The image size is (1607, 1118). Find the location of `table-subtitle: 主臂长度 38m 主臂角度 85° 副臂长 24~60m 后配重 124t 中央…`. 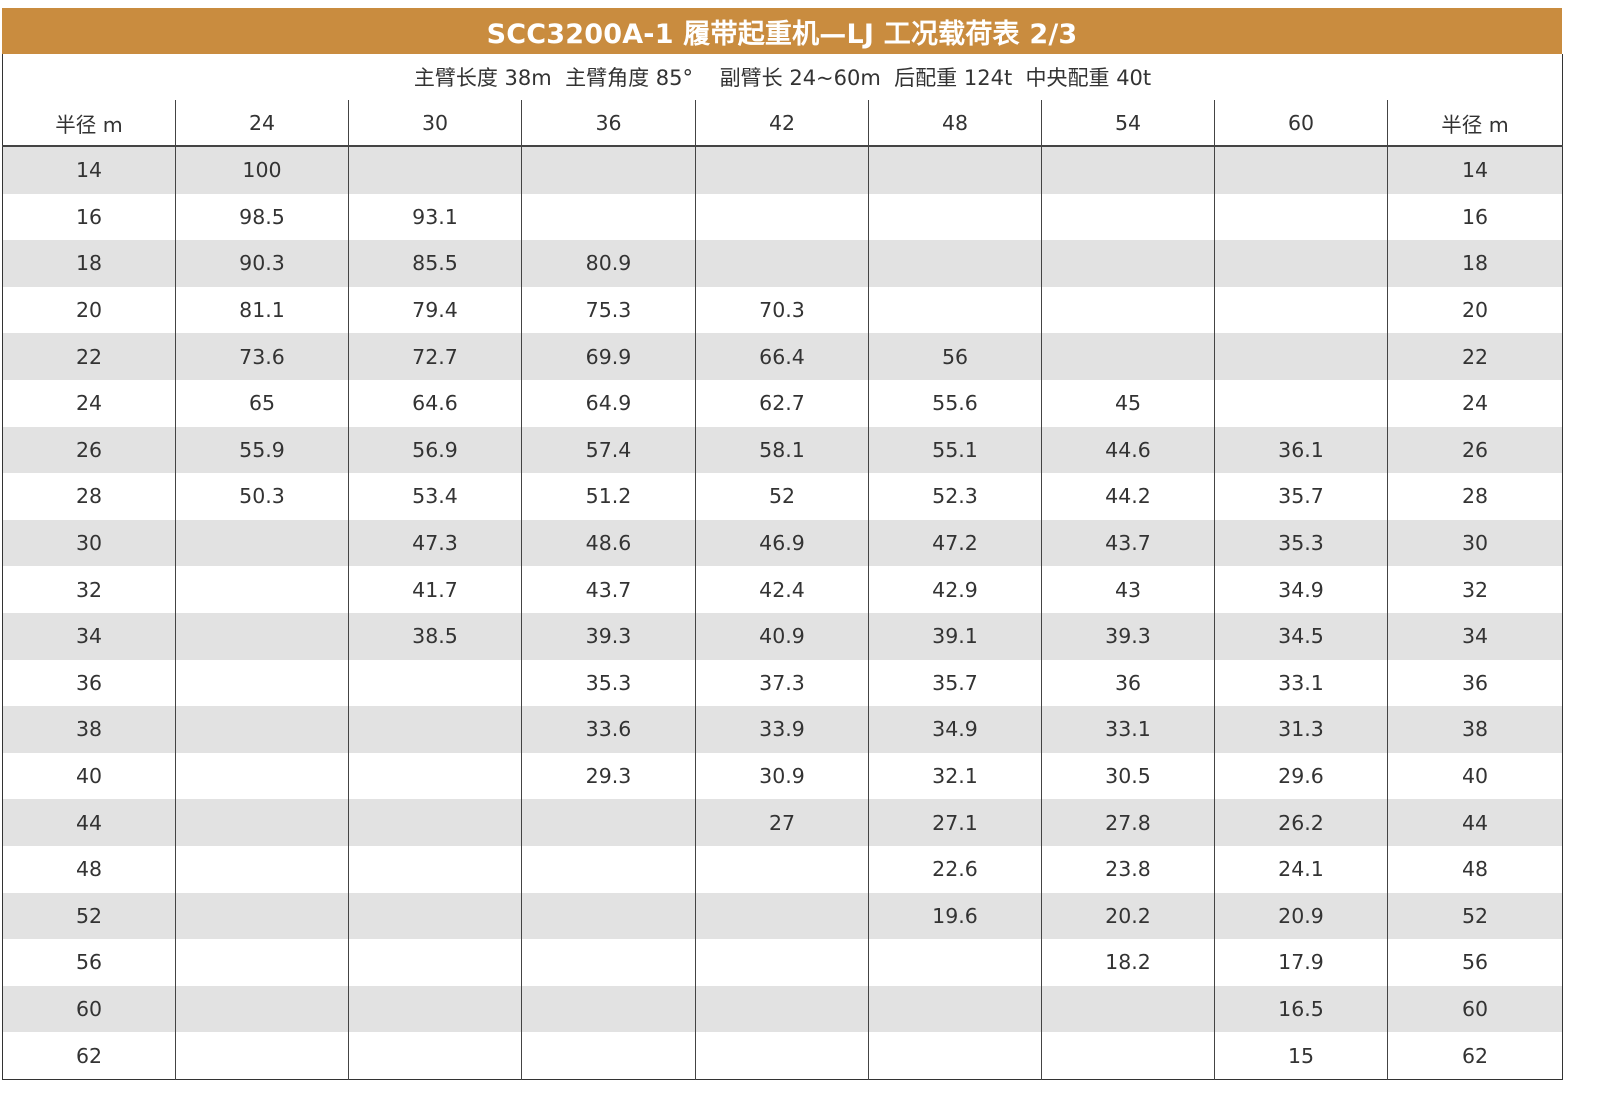

table-subtitle: 主臂长度 38m 主臂角度 85° 副臂长 24~60m 后配重 124t 中央… is located at coordinates (782, 78).